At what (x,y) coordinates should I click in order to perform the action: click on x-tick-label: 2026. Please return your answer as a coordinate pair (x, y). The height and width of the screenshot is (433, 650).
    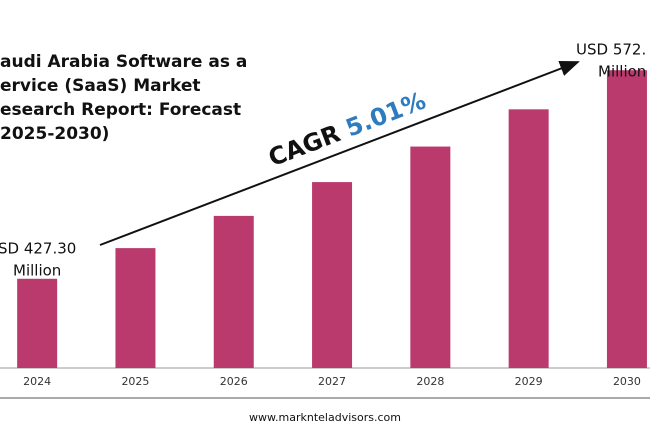
    Looking at the image, I should click on (234, 381).